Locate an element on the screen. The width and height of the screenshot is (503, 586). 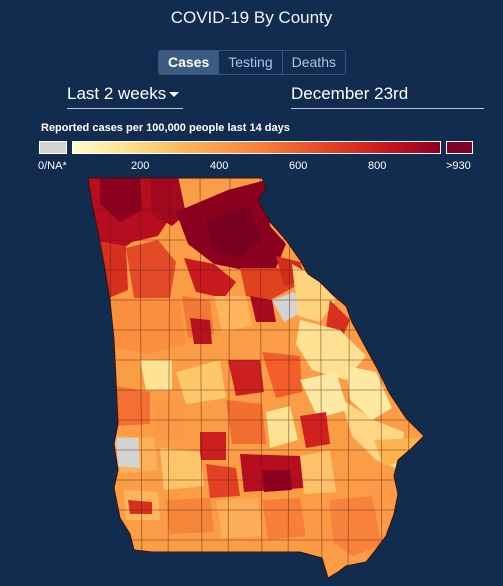
legend-tick-400: 400 is located at coordinates (219, 166).